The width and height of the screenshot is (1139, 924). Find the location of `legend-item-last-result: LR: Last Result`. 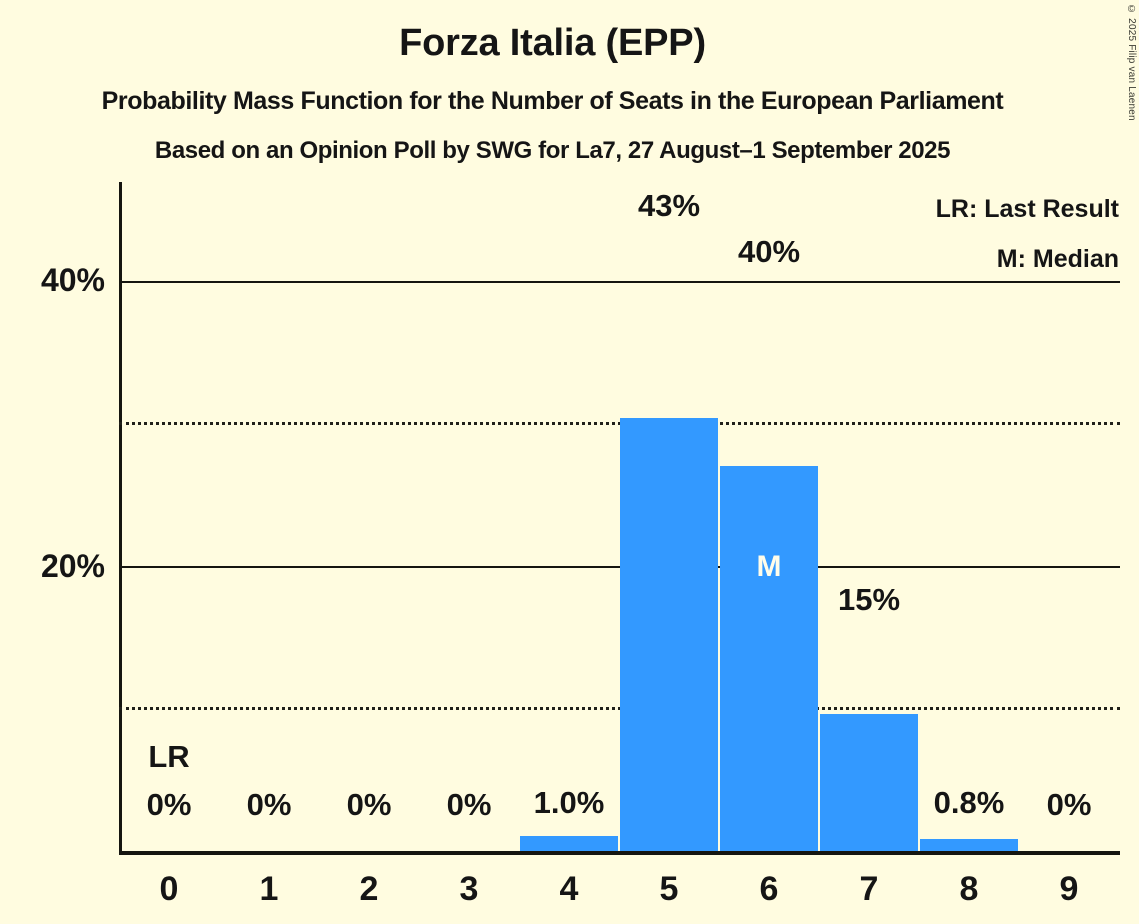

legend-item-last-result: LR: Last Result is located at coordinates (1027, 209).